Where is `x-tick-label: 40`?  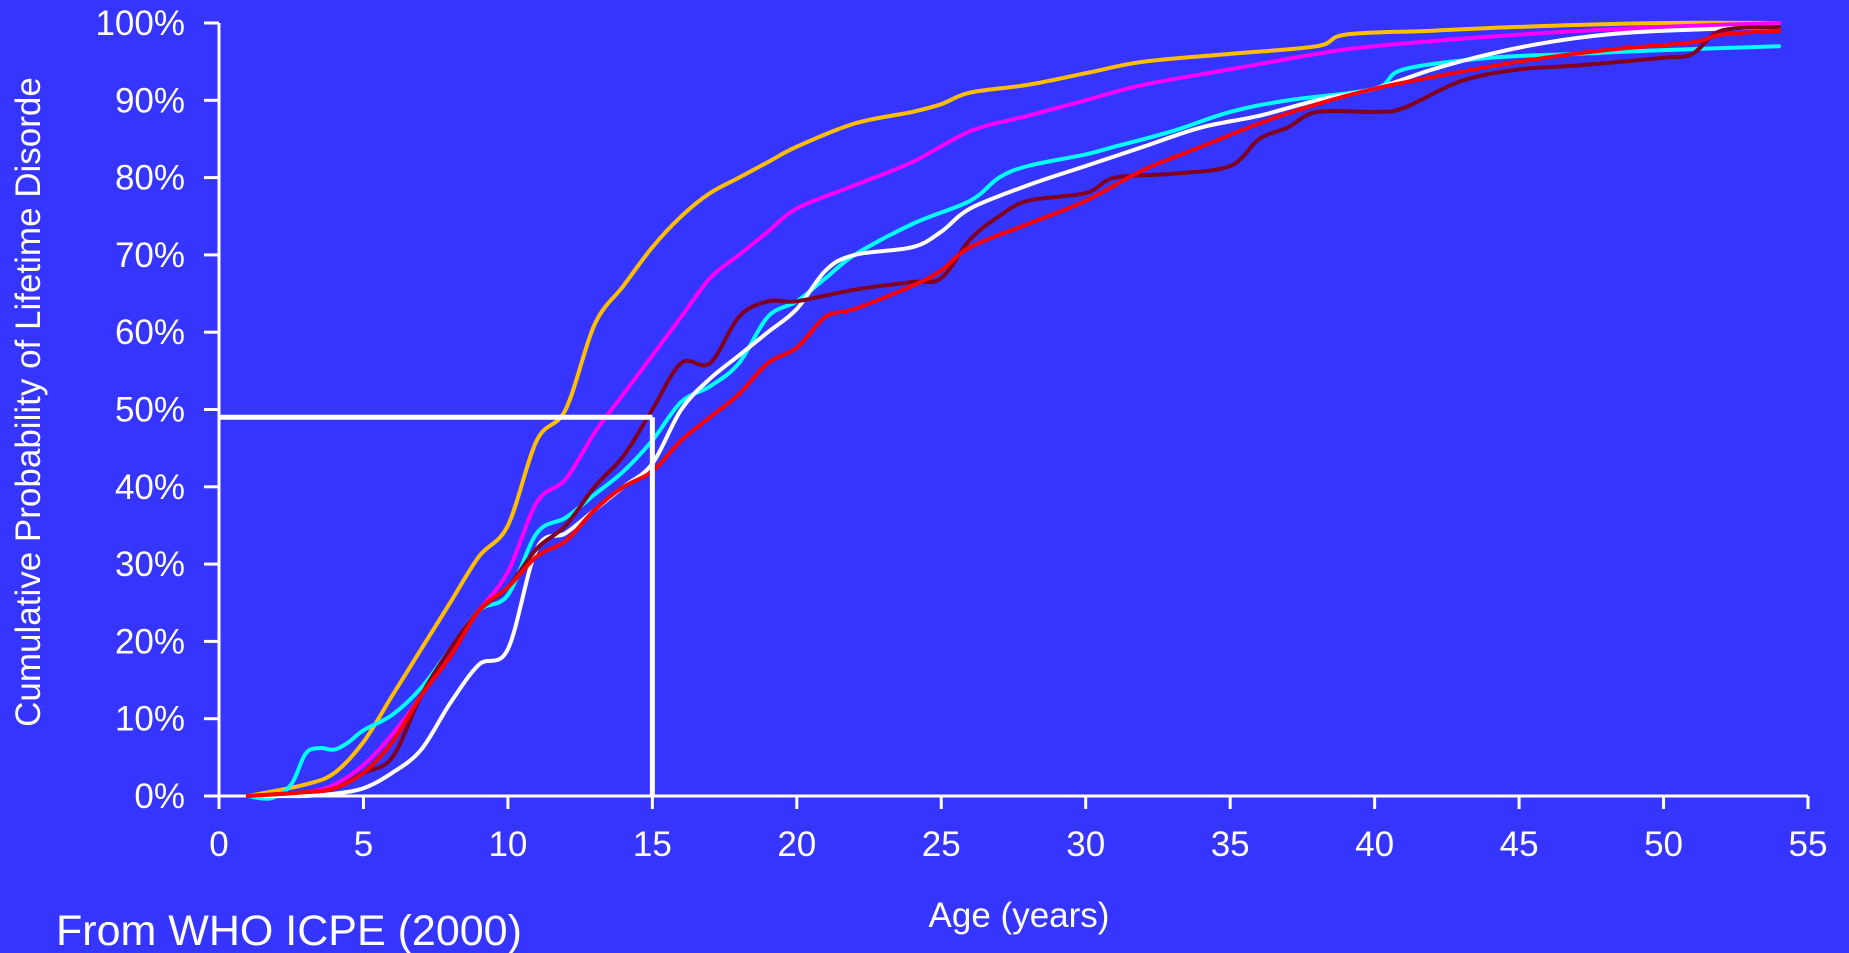
x-tick-label: 40 is located at coordinates (1374, 844).